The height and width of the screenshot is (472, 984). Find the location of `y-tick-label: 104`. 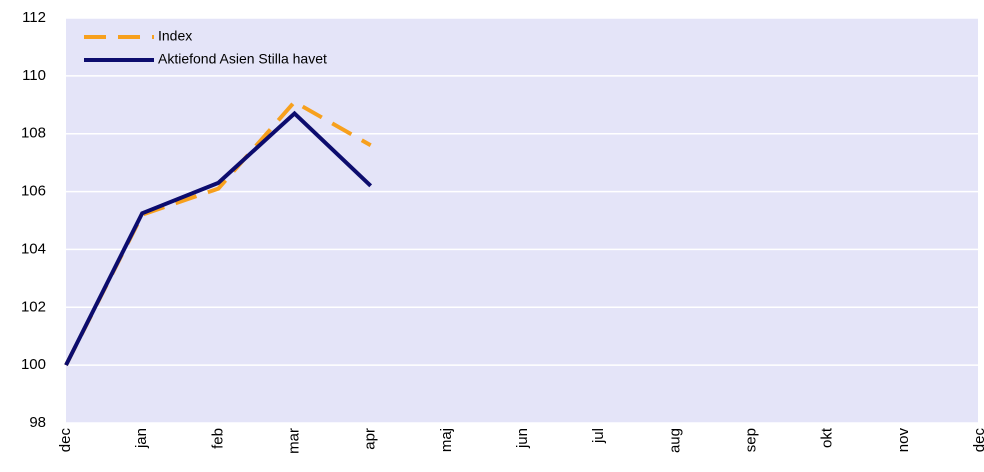

y-tick-label: 104 is located at coordinates (33, 248).